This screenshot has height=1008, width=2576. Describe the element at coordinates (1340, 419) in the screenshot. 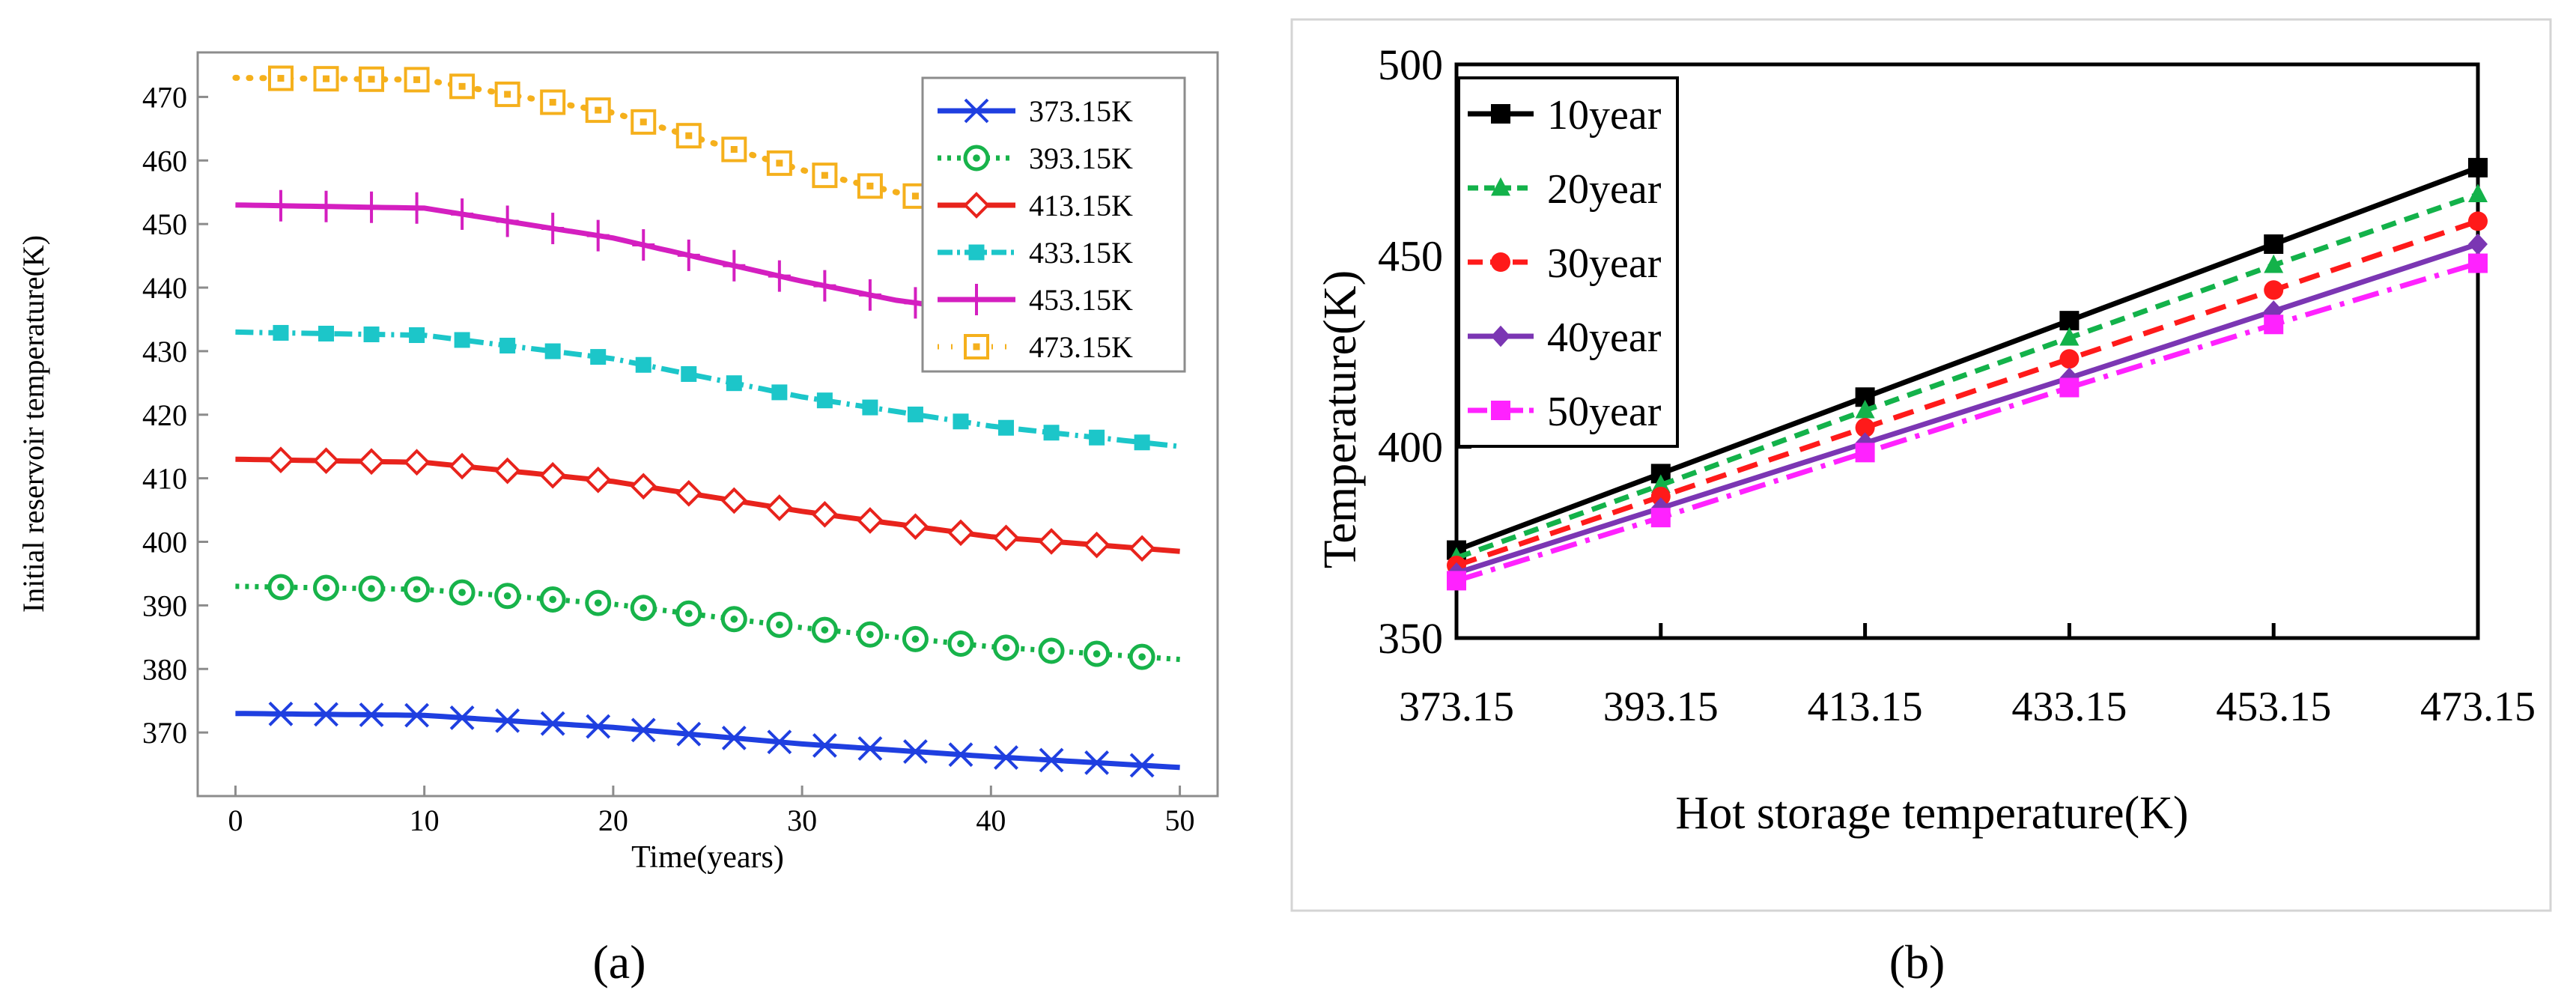

I see `panel-b-y-axis-title: Temperature(K)` at that location.